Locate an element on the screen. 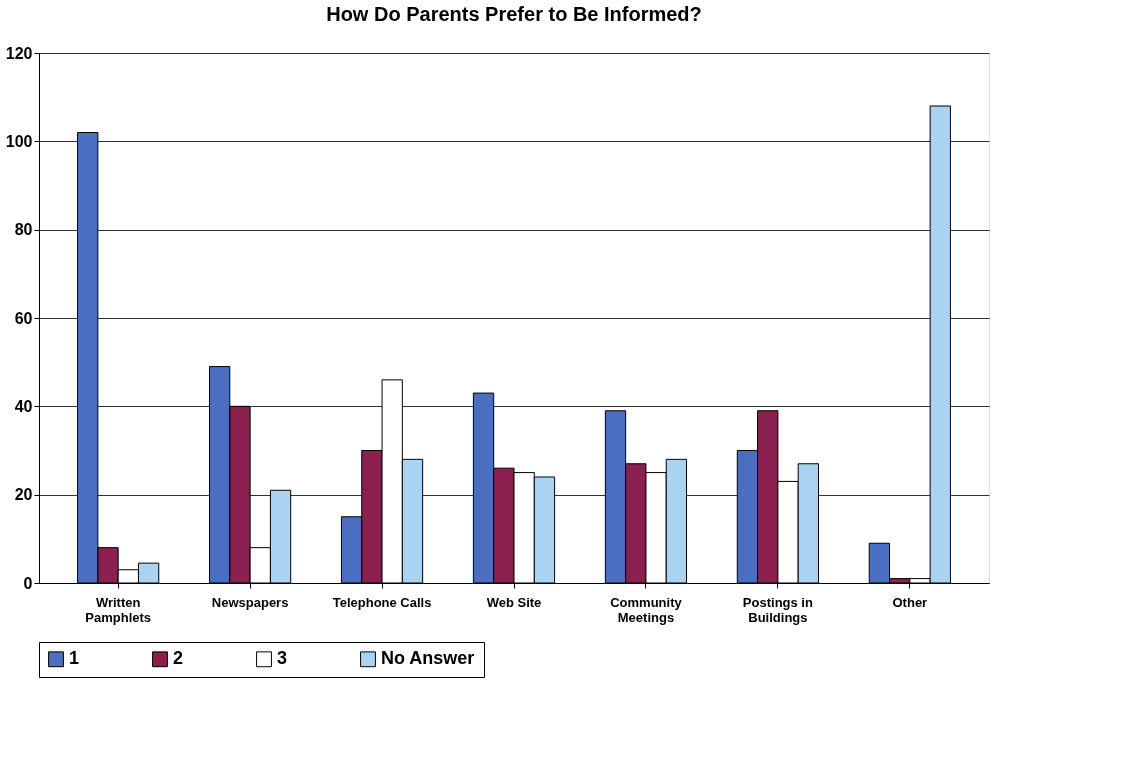 The height and width of the screenshot is (773, 1132). legend-label: No Answer is located at coordinates (428, 658).